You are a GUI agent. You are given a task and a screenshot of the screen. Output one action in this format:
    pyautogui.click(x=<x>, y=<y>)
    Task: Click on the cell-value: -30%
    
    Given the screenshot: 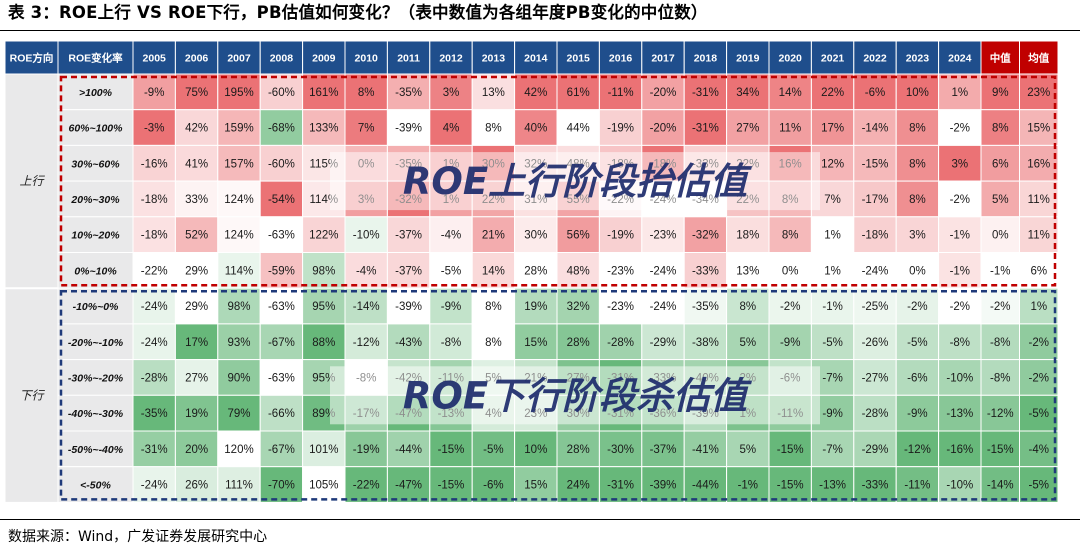 What is the action you would take?
    pyautogui.click(x=620, y=450)
    